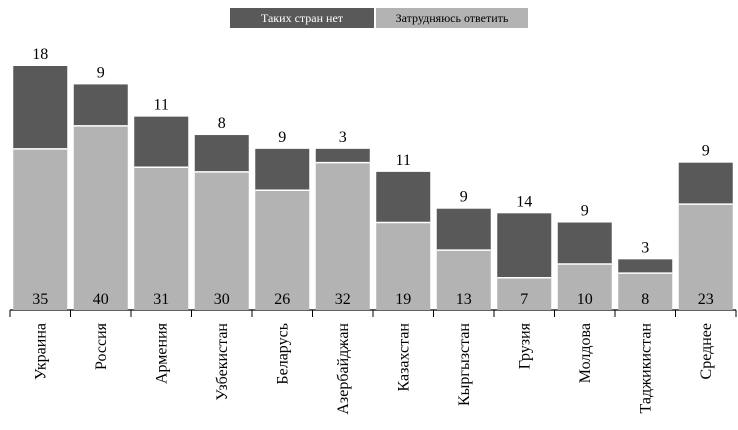  I want to click on x-tick-label: Азербайджан, so click(343, 369).